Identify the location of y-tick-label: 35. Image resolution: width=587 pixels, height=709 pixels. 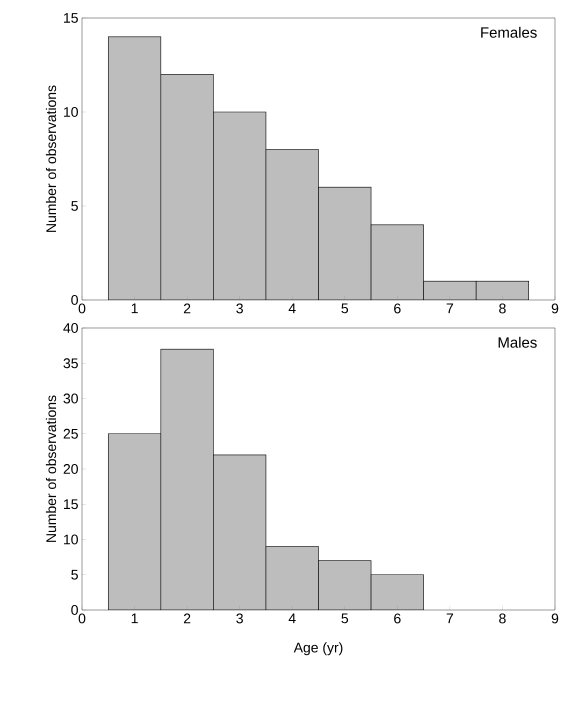
(70, 363).